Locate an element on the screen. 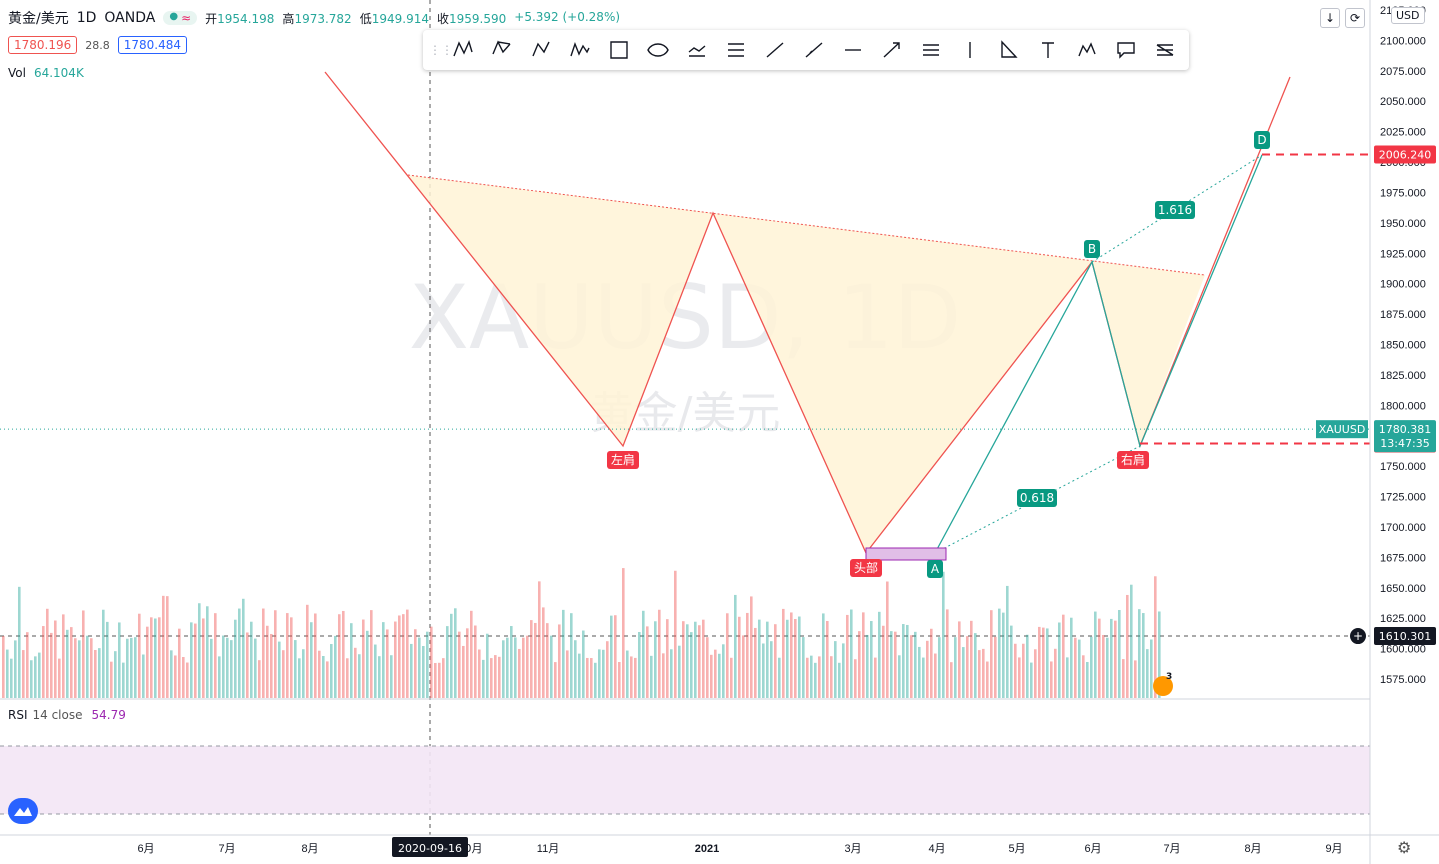 The width and height of the screenshot is (1439, 864). trend-angle-tool-button is located at coordinates (1008, 50).